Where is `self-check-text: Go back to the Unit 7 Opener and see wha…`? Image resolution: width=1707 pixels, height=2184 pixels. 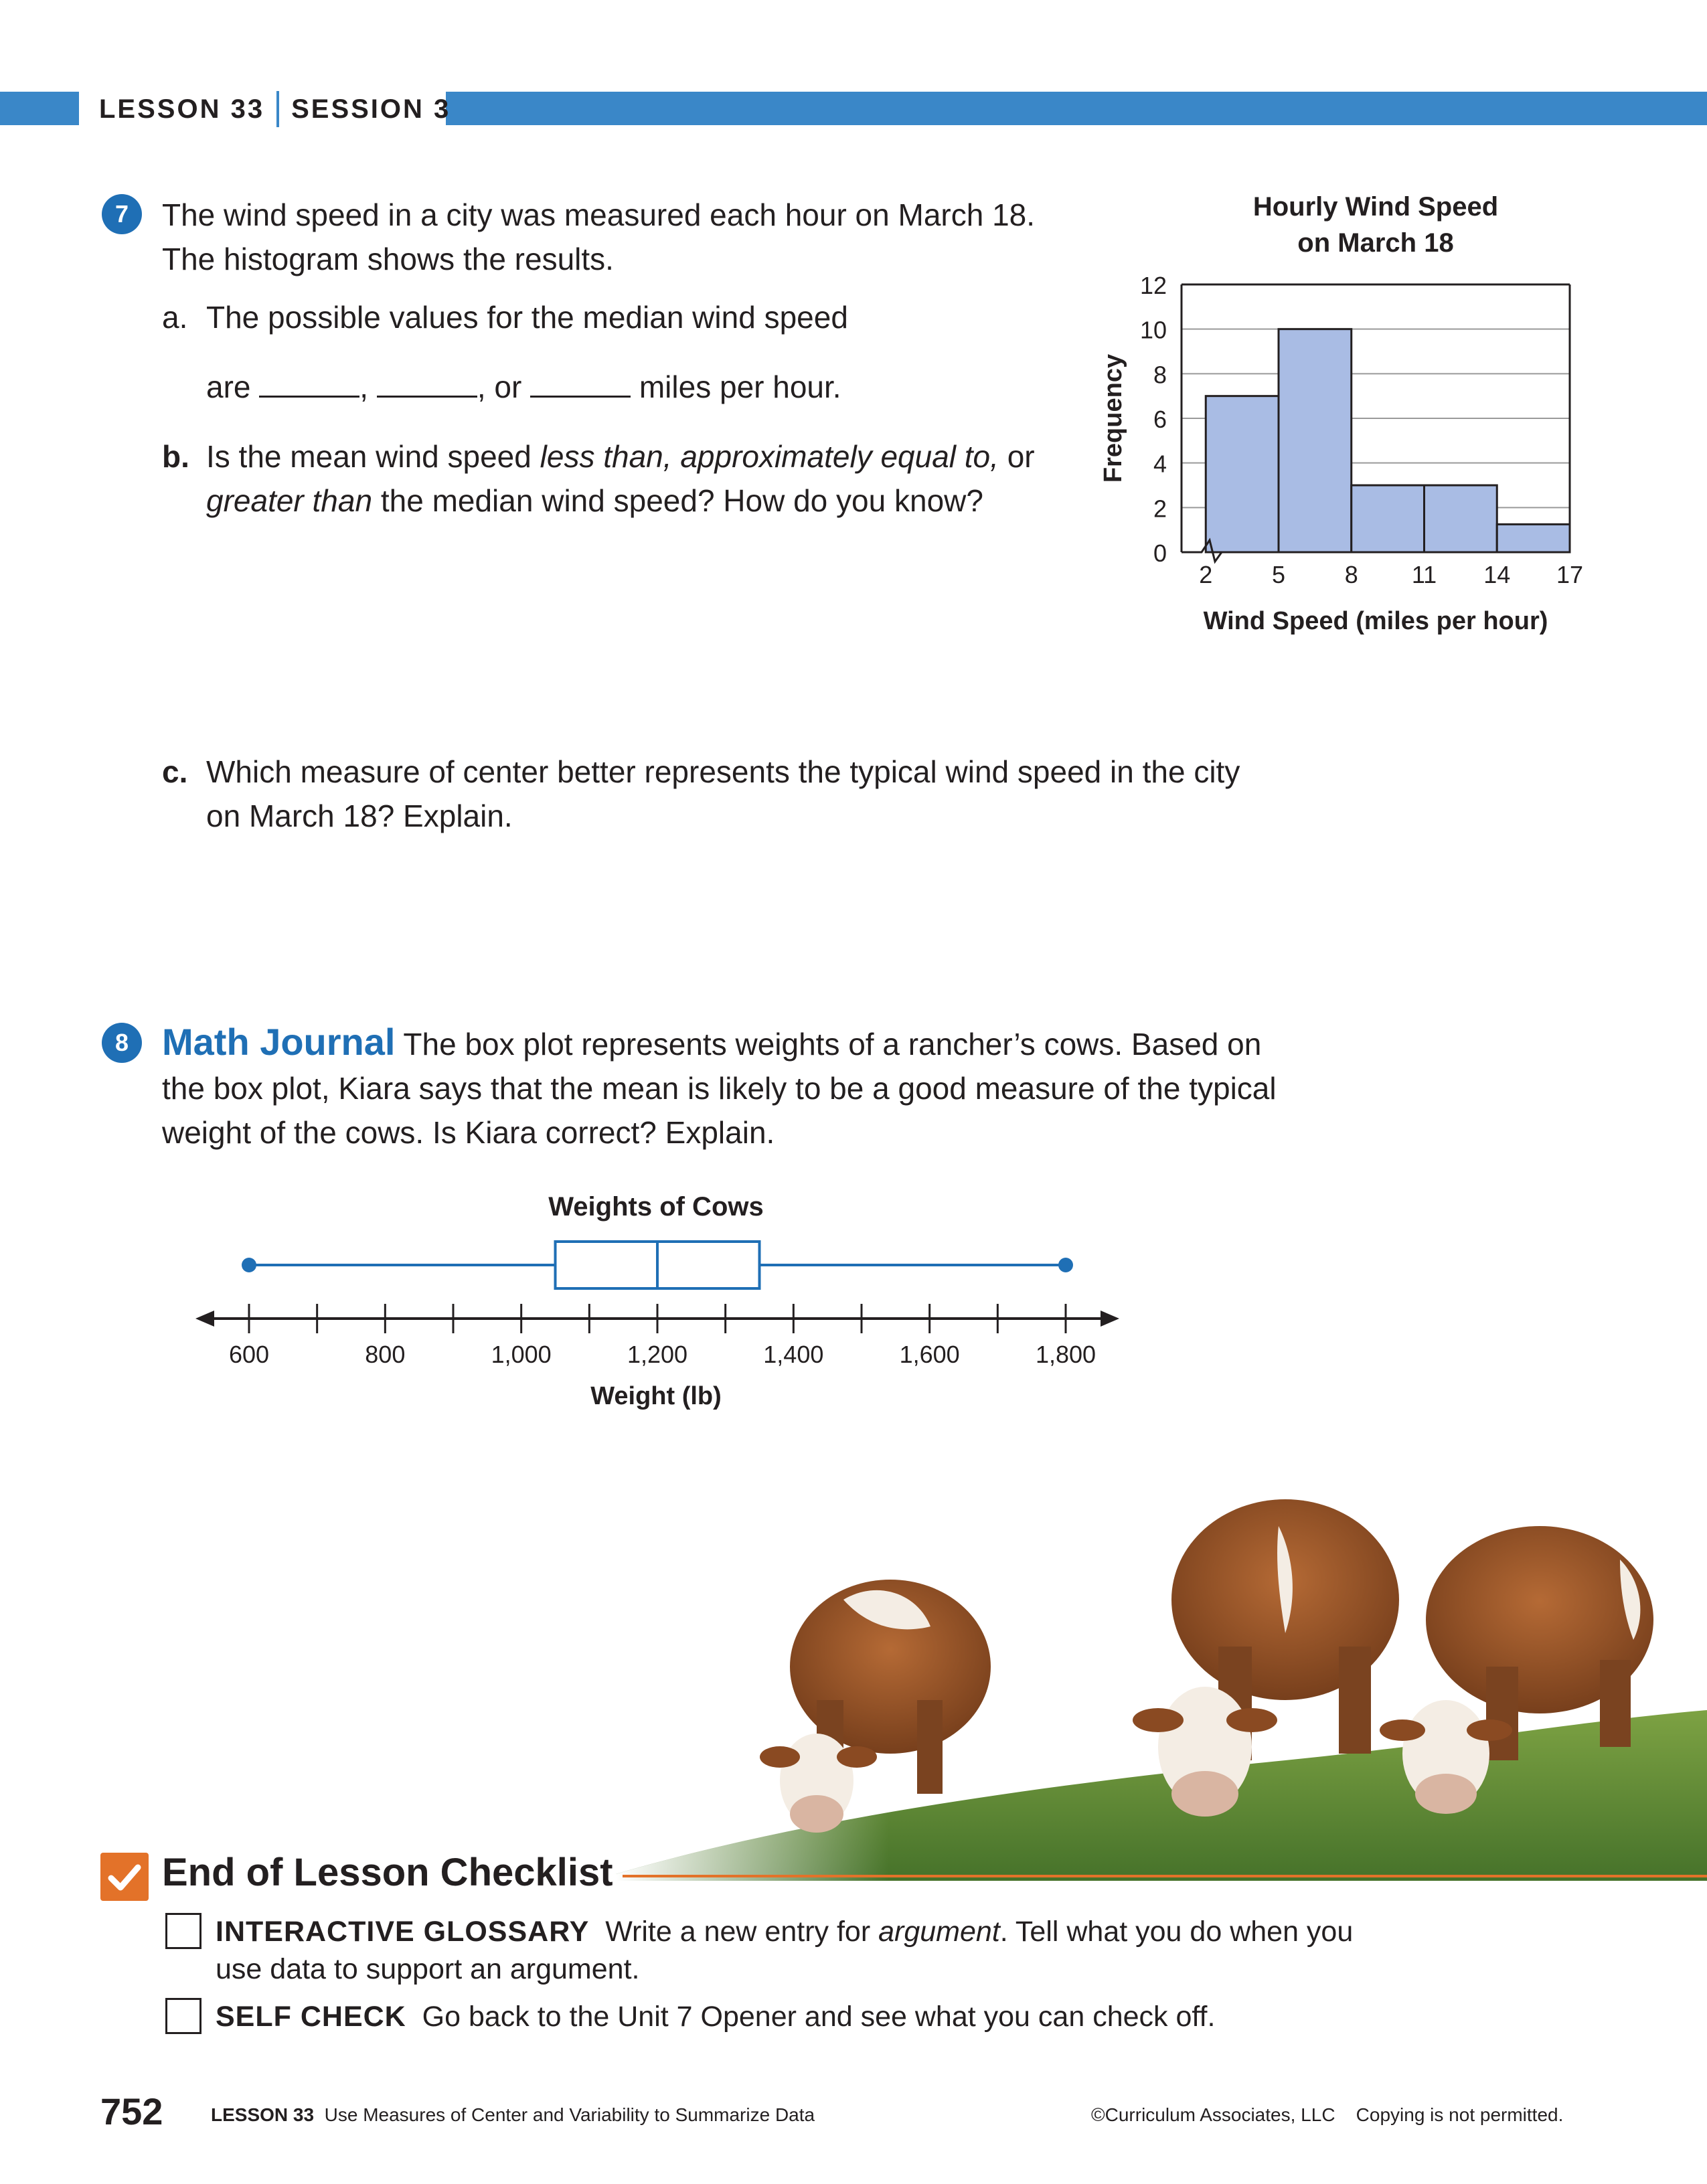 self-check-text: Go back to the Unit 7 Opener and see wha… is located at coordinates (819, 2017).